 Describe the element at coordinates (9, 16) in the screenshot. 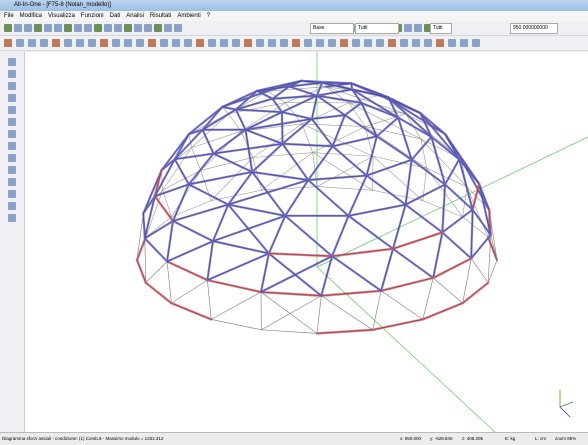

I see `menu-item: File` at that location.